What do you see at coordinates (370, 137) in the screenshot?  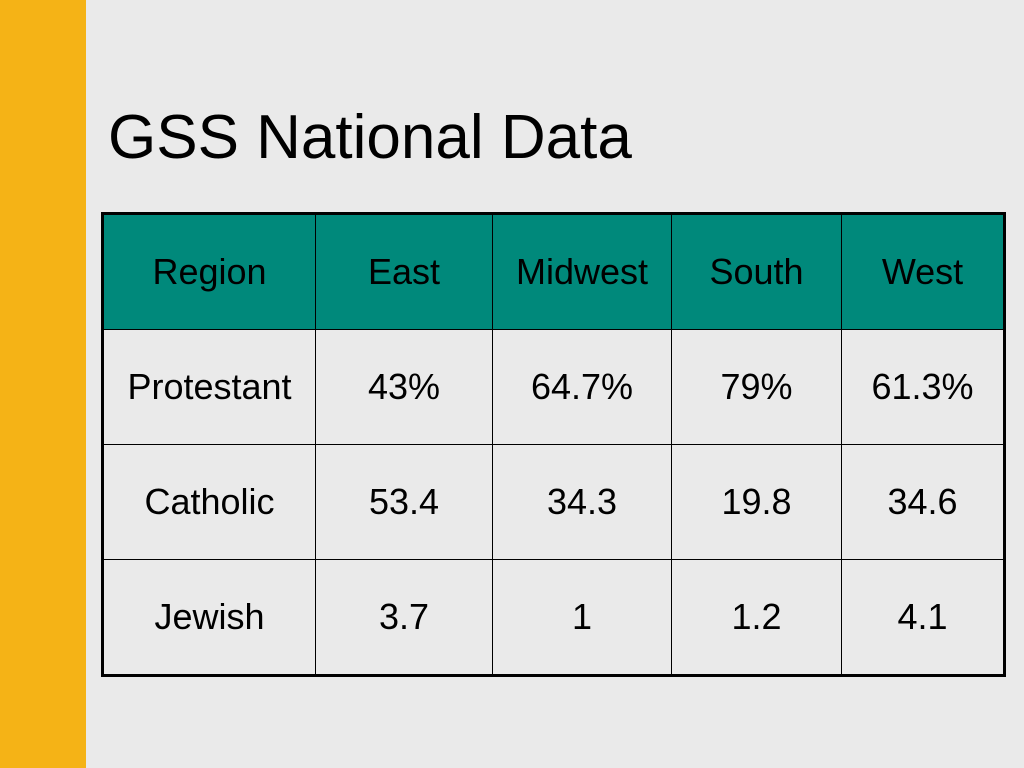 I see `slide-title: GSS National Data` at bounding box center [370, 137].